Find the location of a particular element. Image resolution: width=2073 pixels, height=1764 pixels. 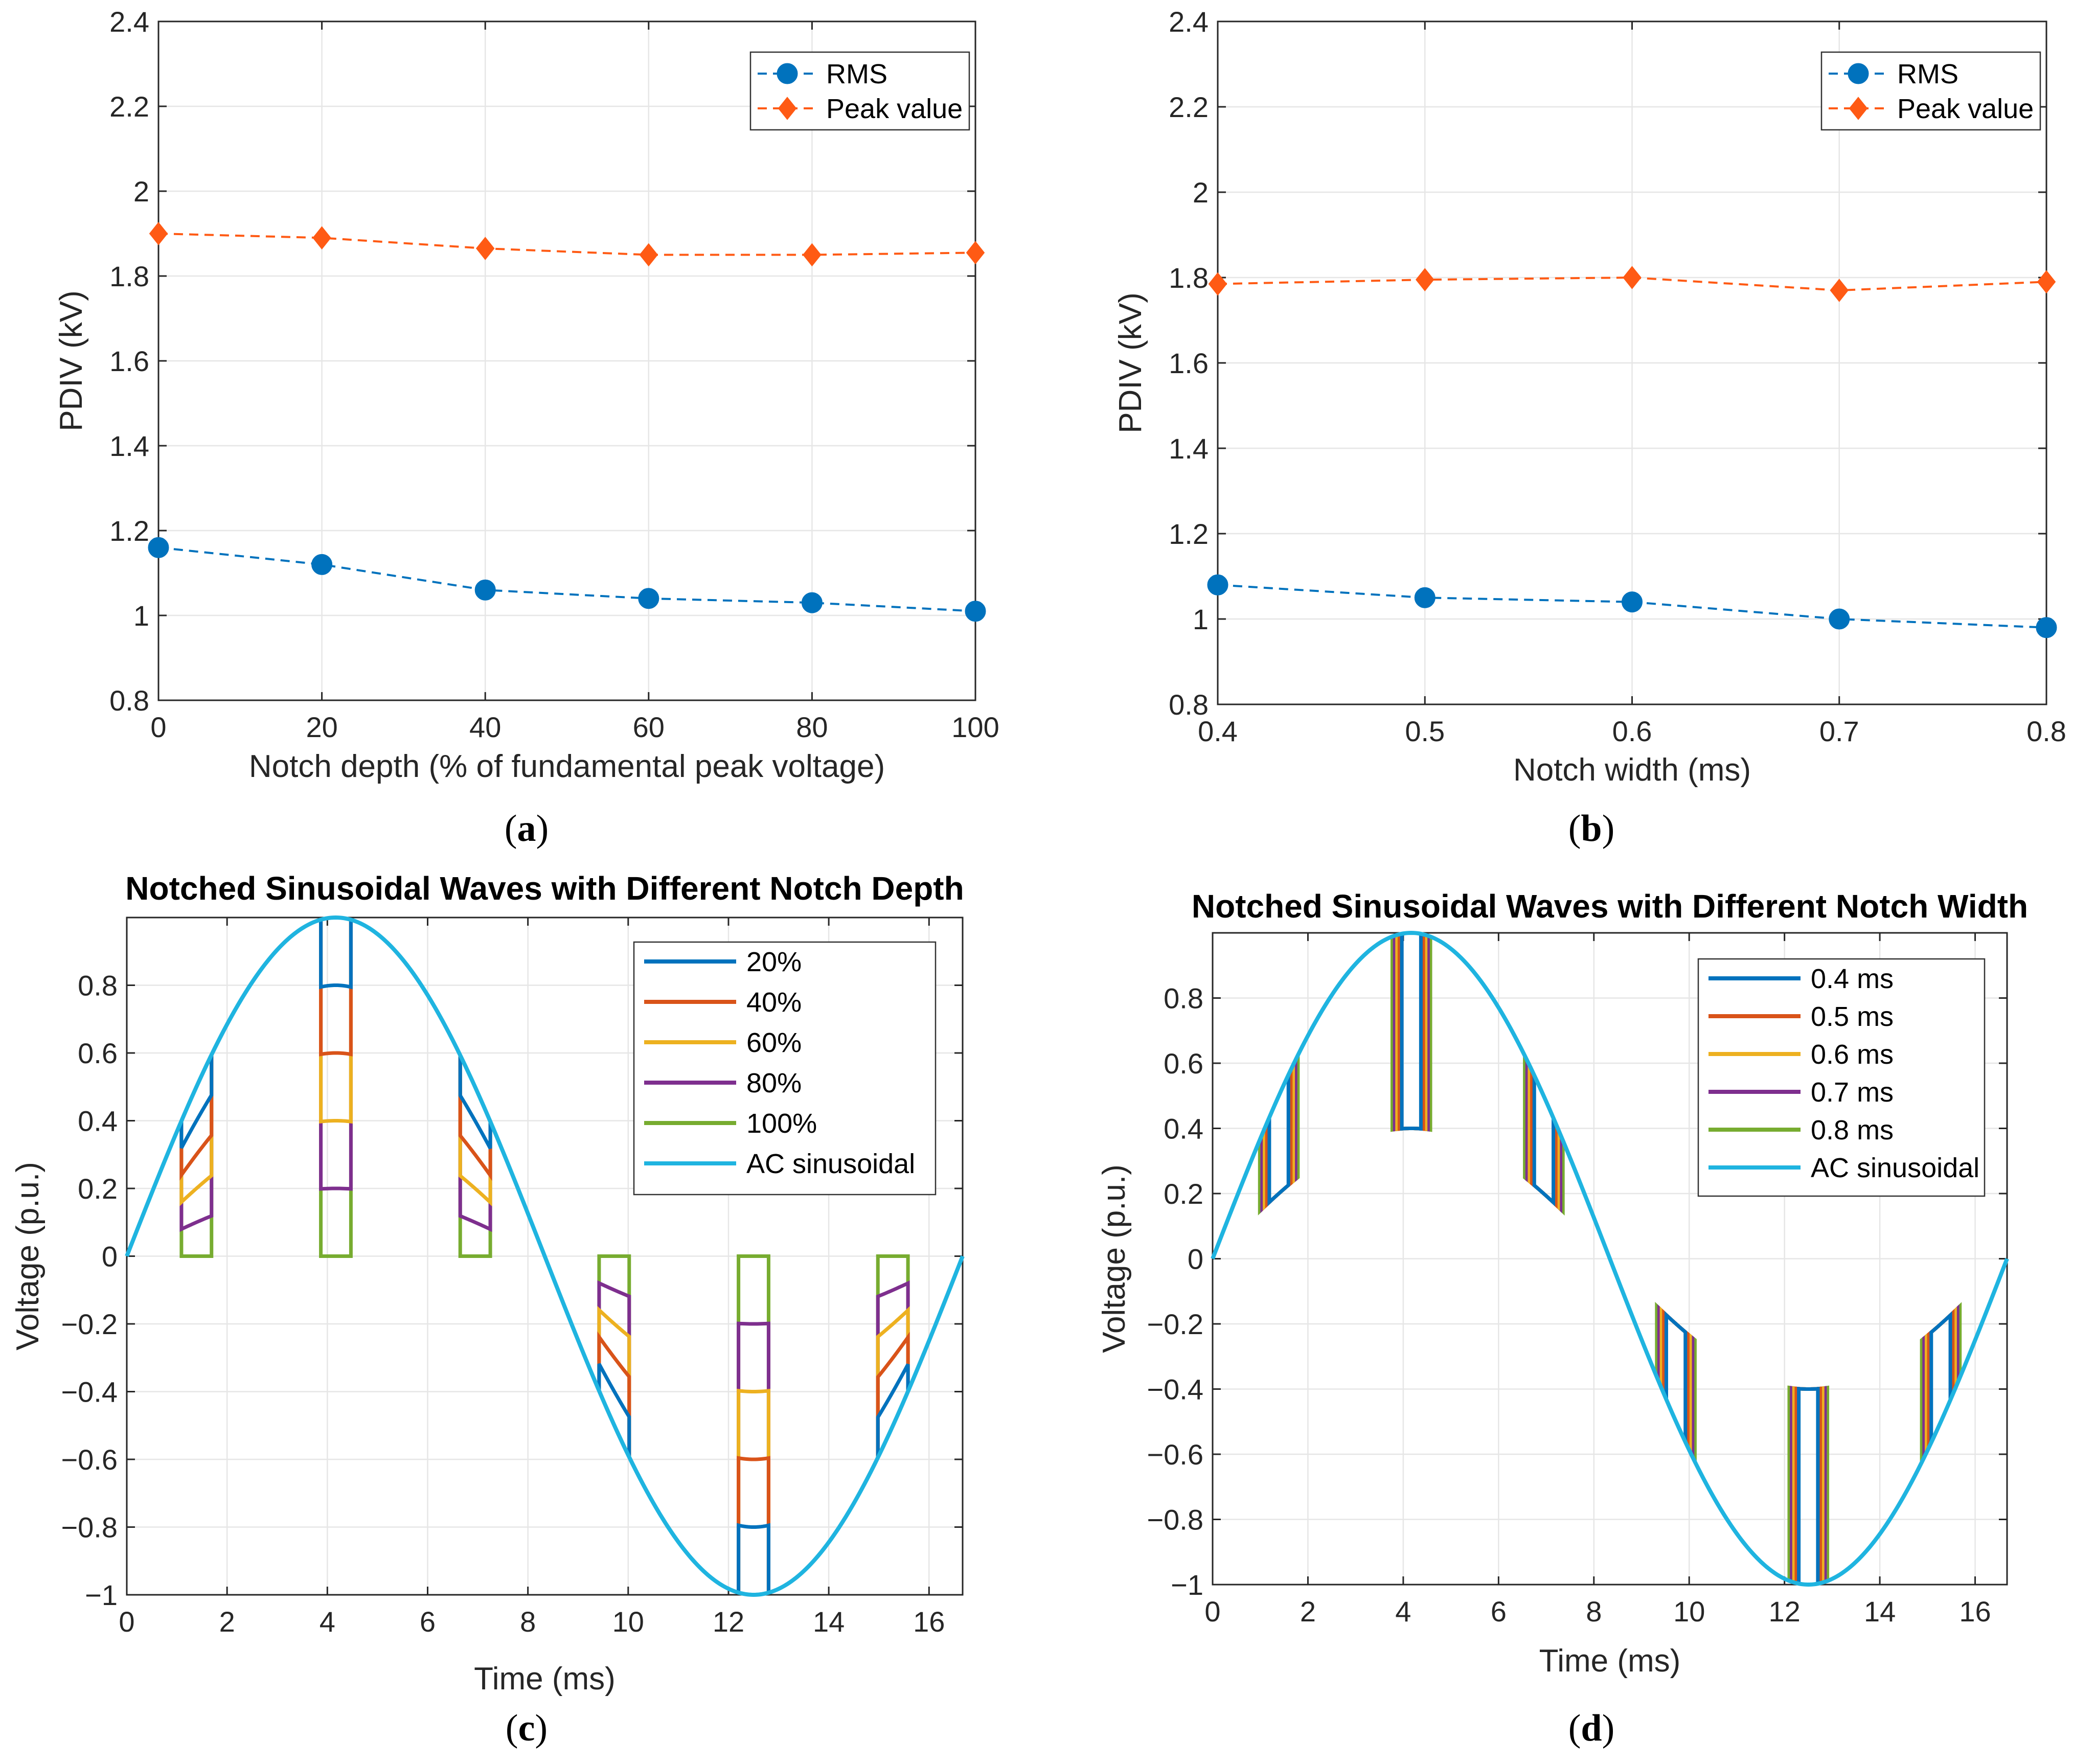

x-tick-label: 6 is located at coordinates (428, 1622).